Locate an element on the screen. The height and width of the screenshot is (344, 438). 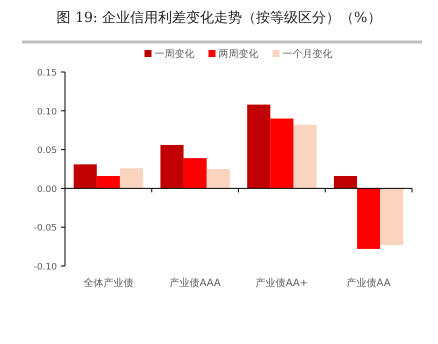
y-tick-label: 0.10 is located at coordinates (47, 112).